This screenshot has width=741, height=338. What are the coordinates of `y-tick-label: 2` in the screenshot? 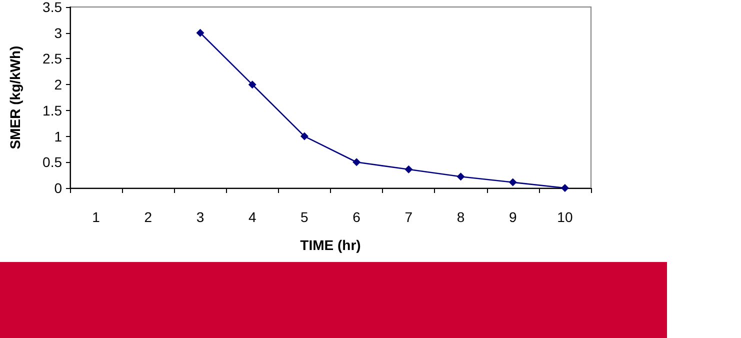 It's located at (58, 84).